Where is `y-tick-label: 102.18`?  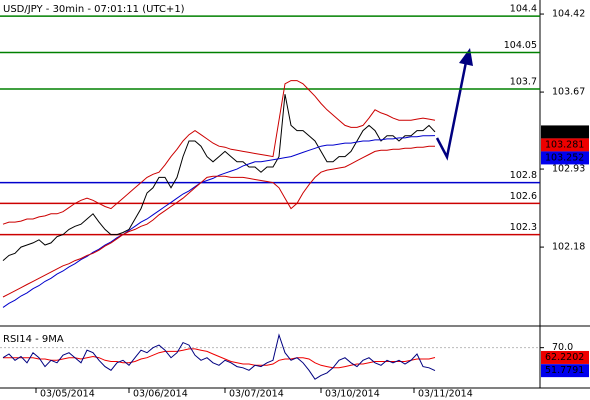
y-tick-label: 102.18 is located at coordinates (568, 247).